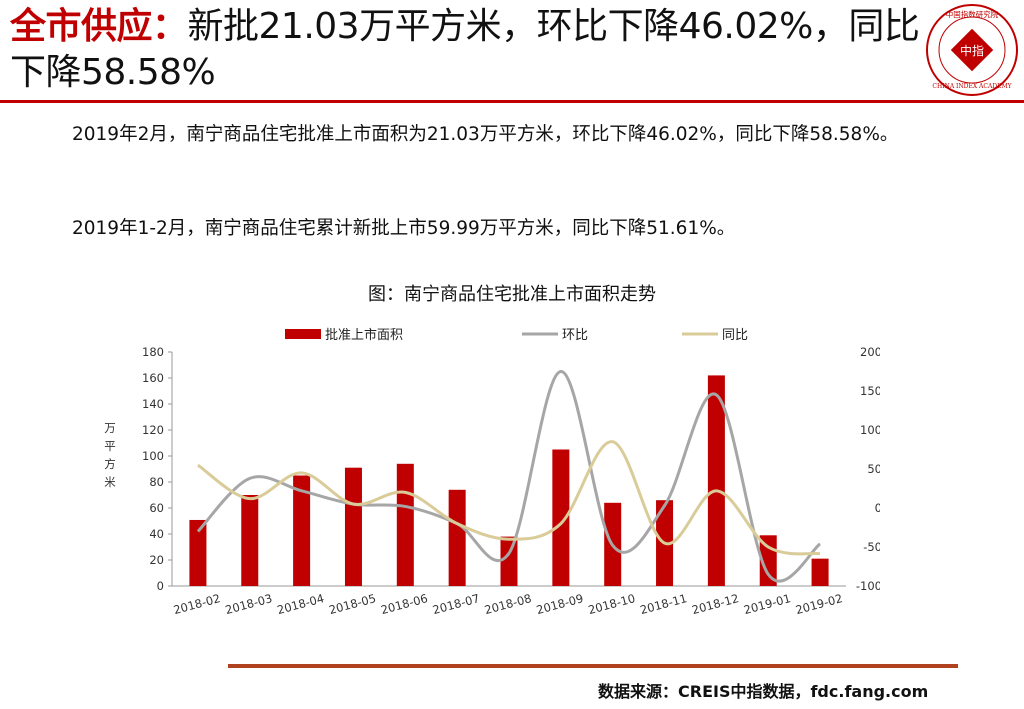  I want to click on svg-text: 中指, so click(972, 50).